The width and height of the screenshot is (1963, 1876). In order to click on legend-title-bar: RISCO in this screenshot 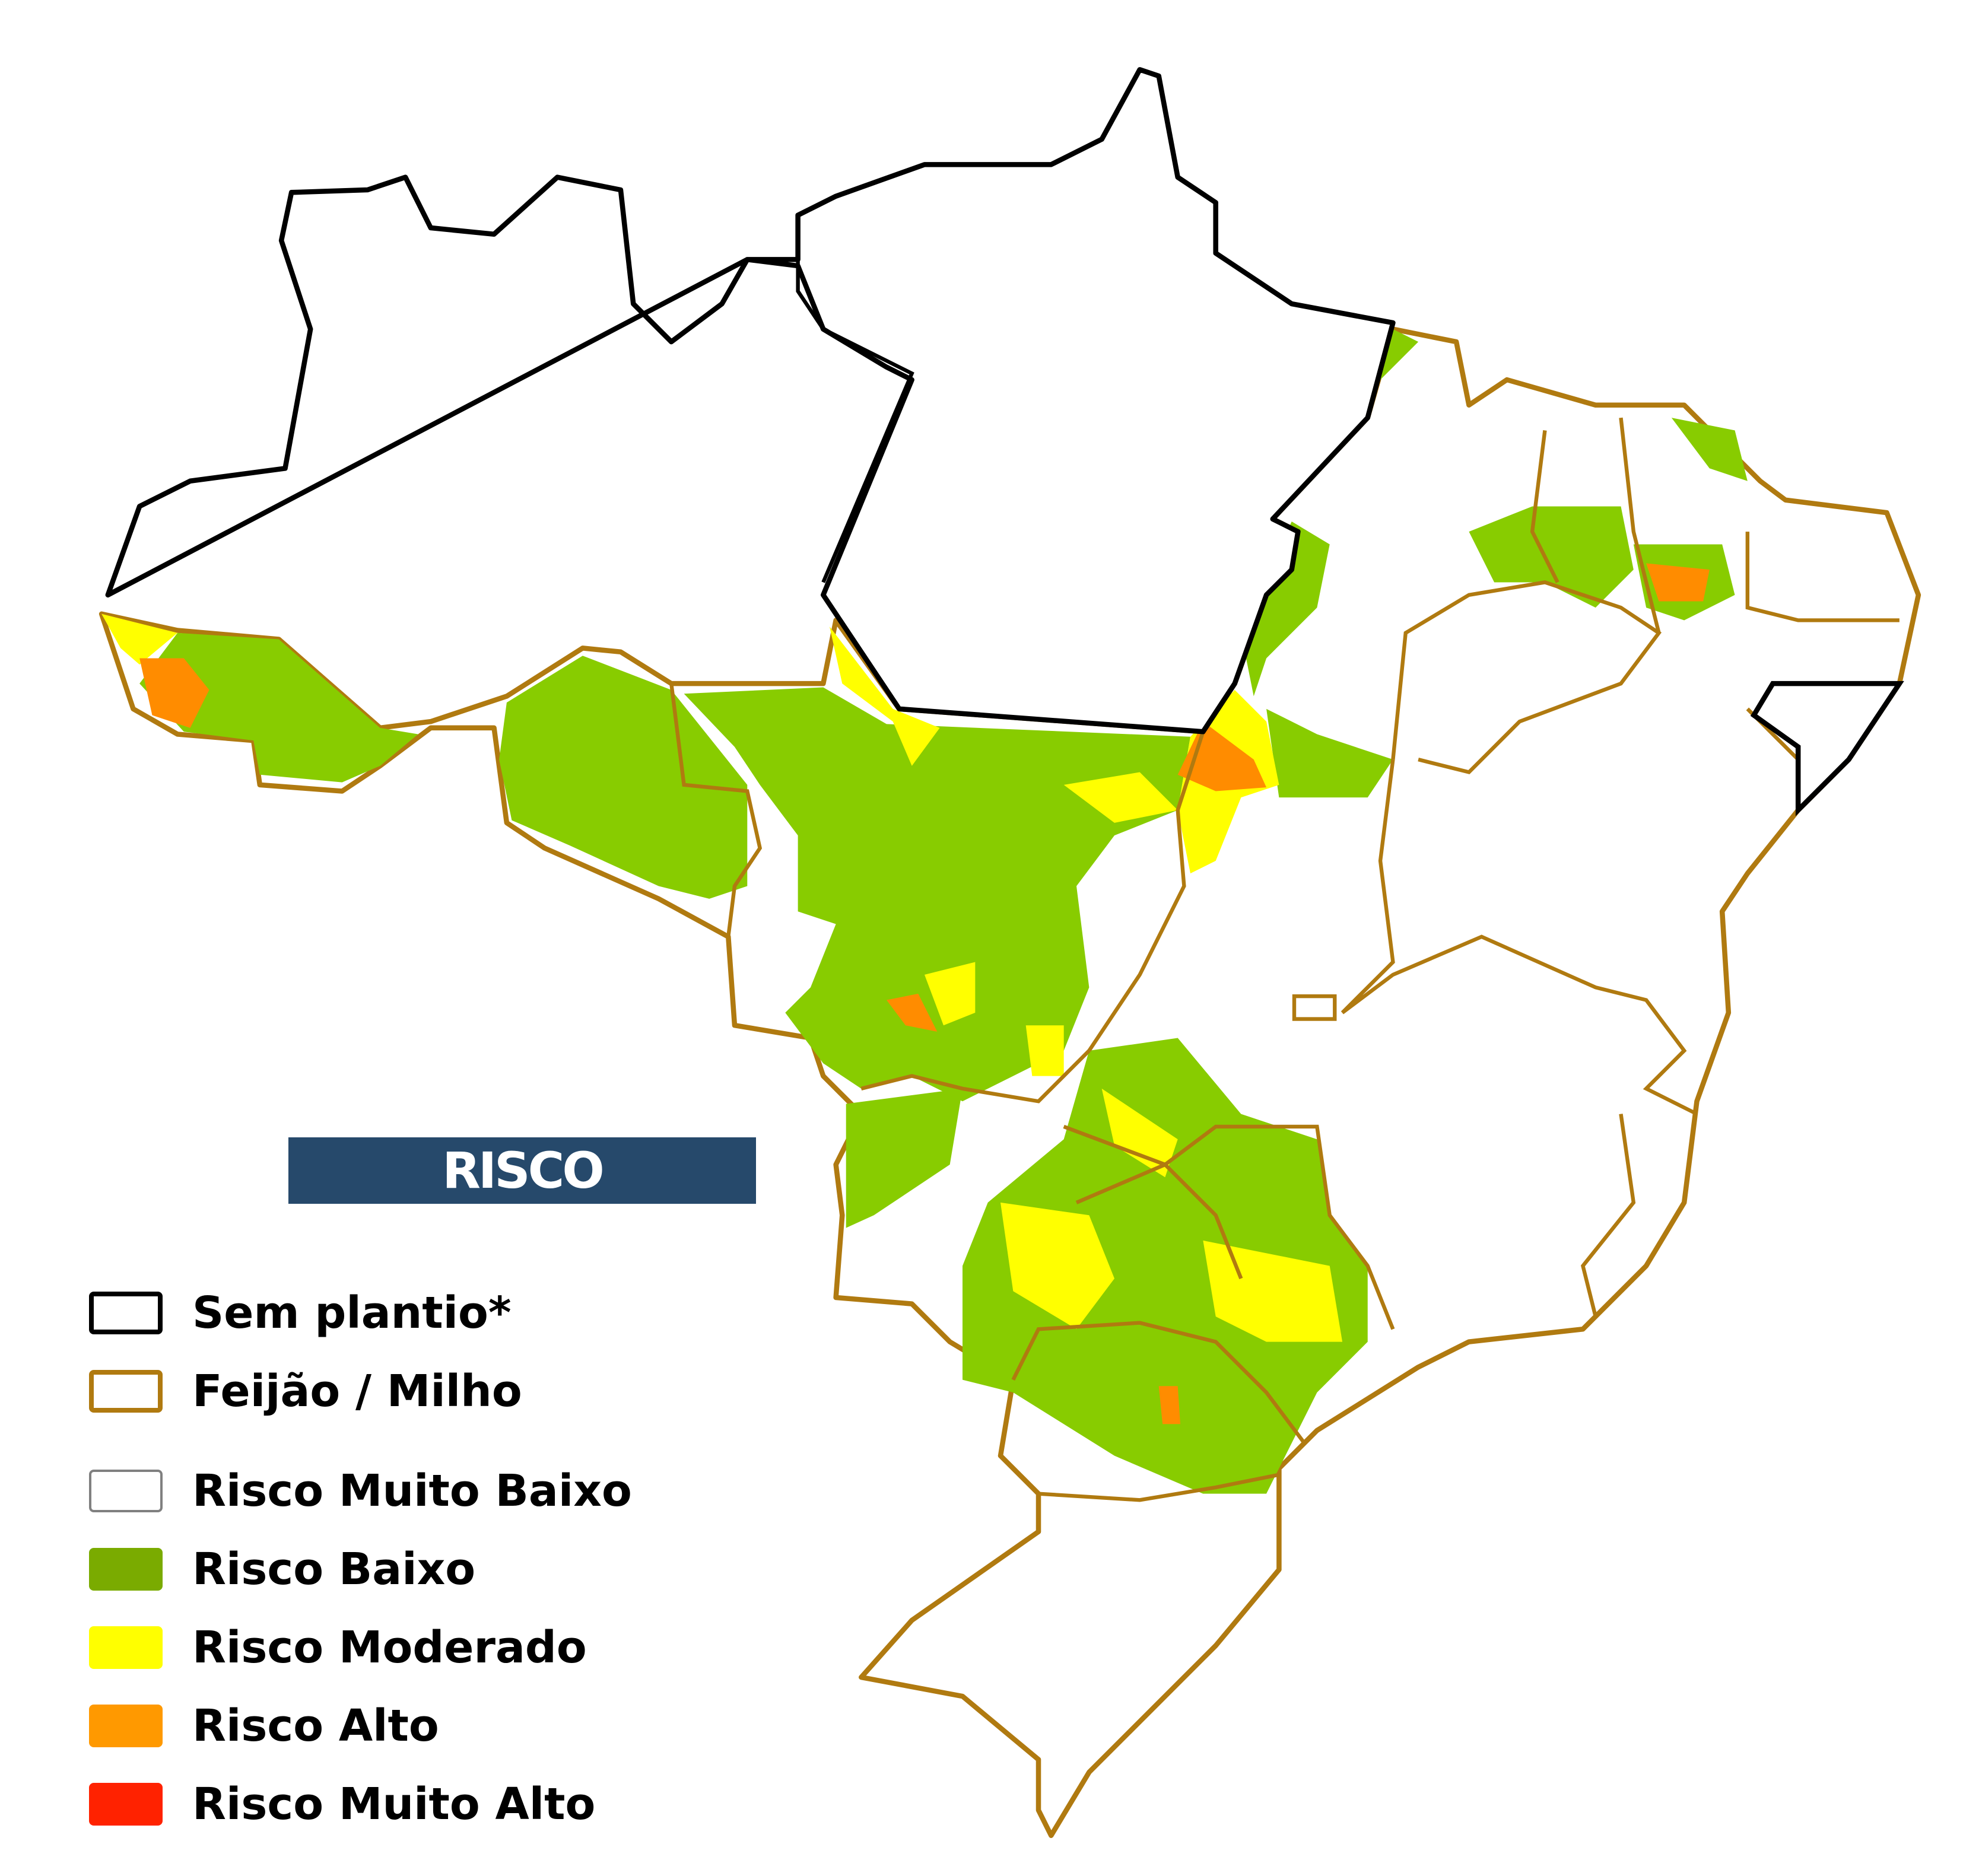, I will do `click(522, 1170)`.